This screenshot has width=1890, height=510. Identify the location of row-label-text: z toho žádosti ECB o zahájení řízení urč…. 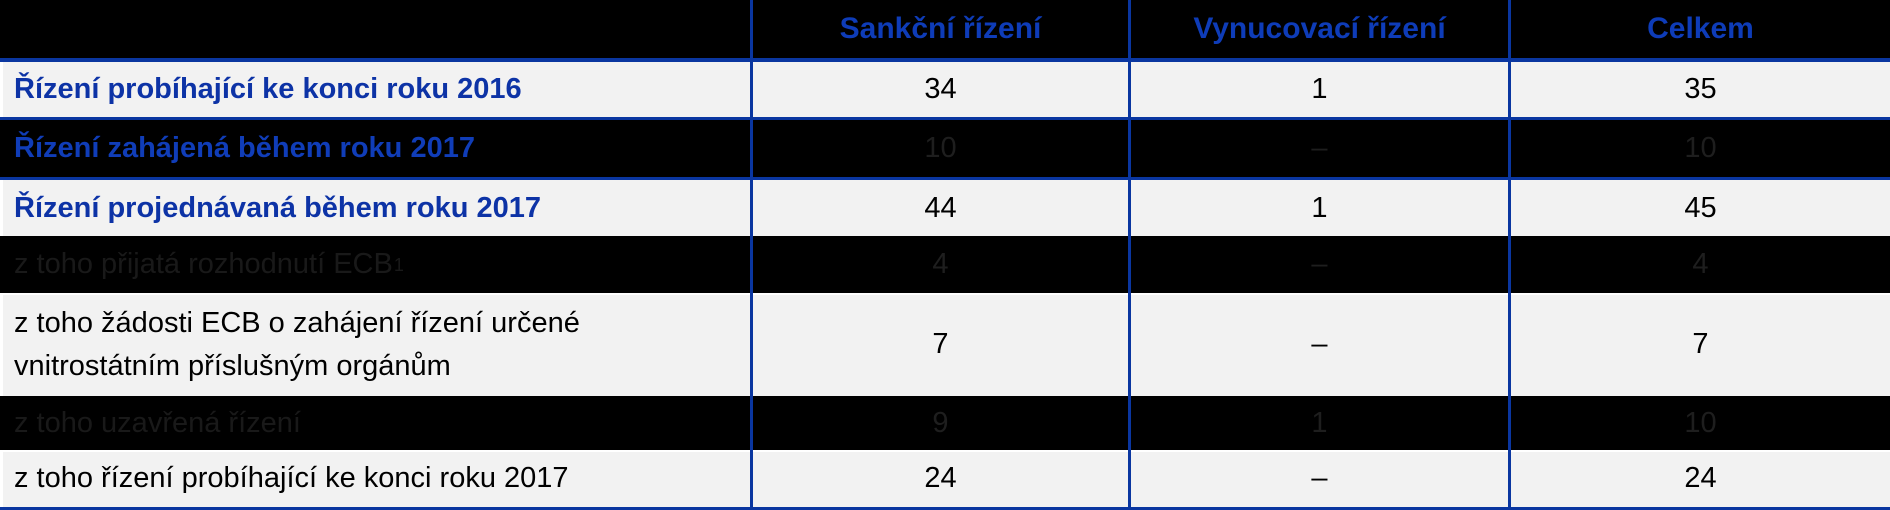
(297, 344).